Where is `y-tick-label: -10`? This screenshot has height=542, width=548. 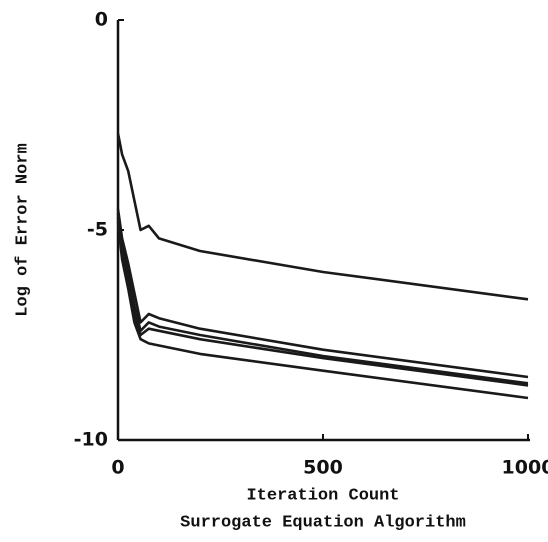
y-tick-label: -10 is located at coordinates (91, 440).